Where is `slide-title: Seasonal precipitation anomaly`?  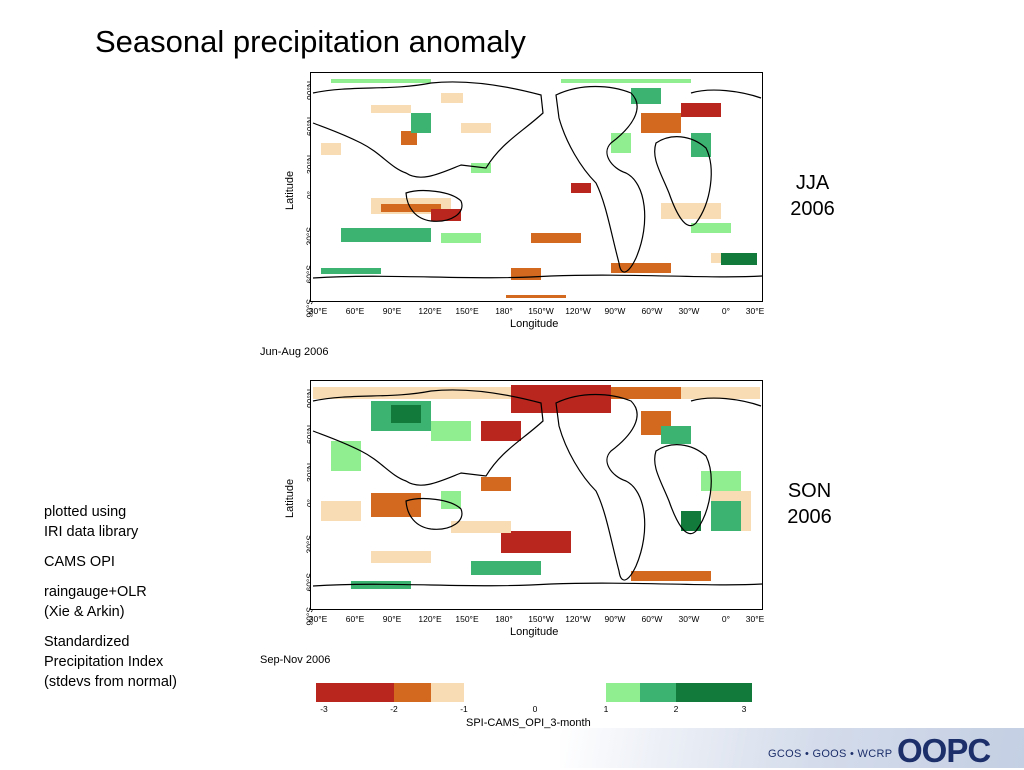
slide-title: Seasonal precipitation anomaly is located at coordinates (310, 41).